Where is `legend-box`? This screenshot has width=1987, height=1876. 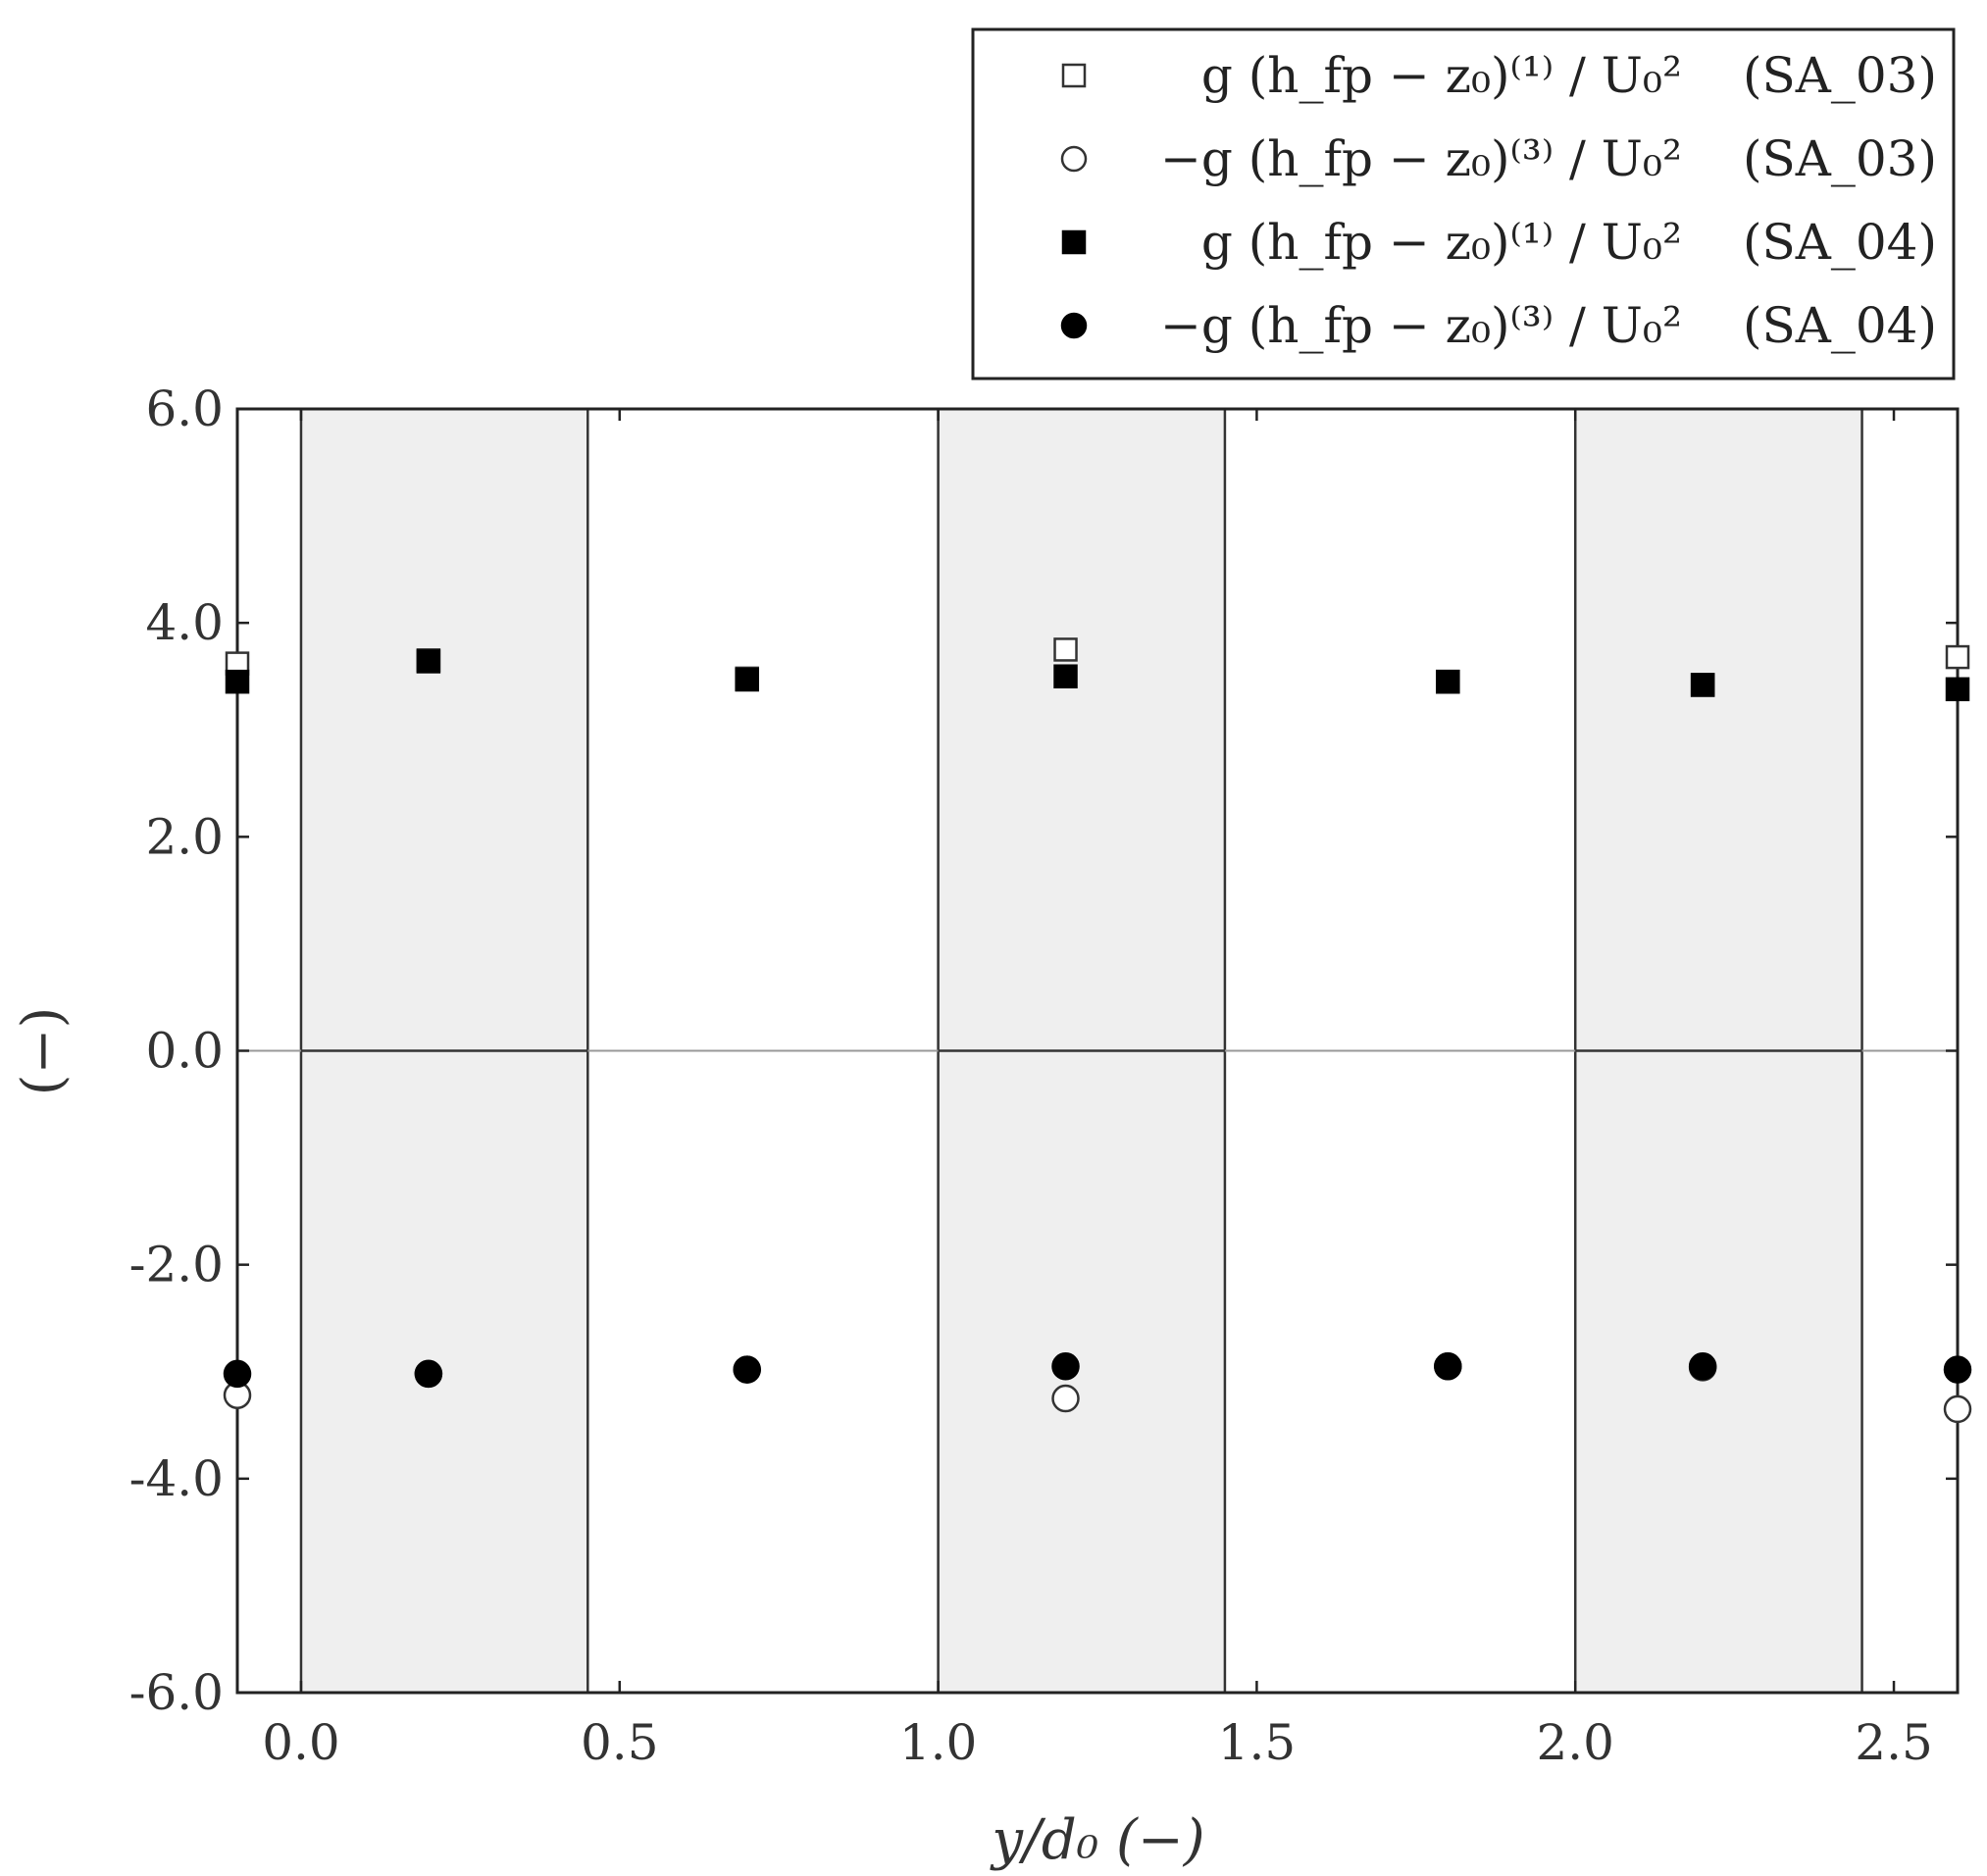
legend-box is located at coordinates (1463, 203).